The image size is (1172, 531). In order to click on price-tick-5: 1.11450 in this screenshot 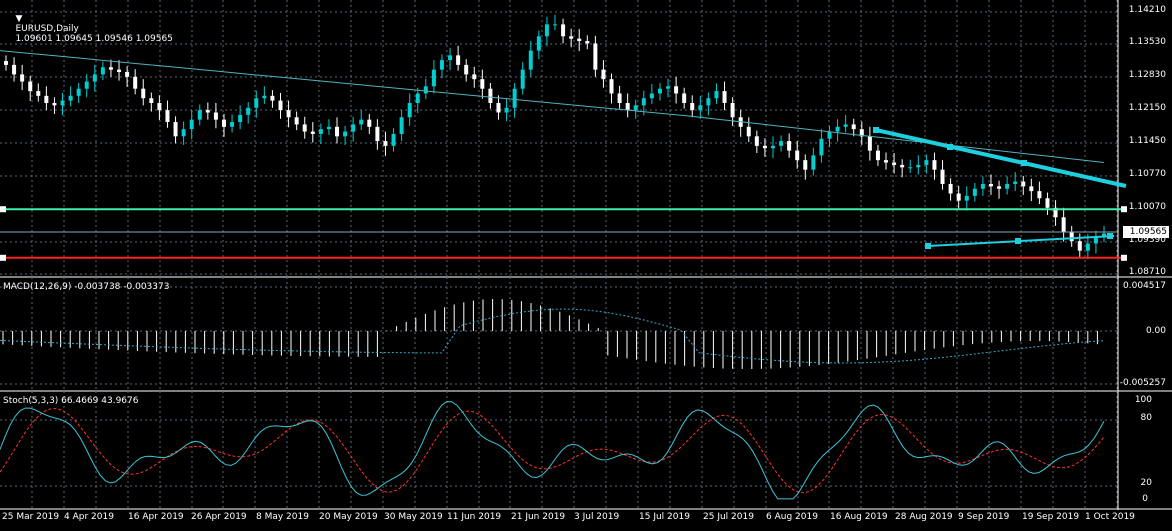, I will do `click(1147, 141)`.